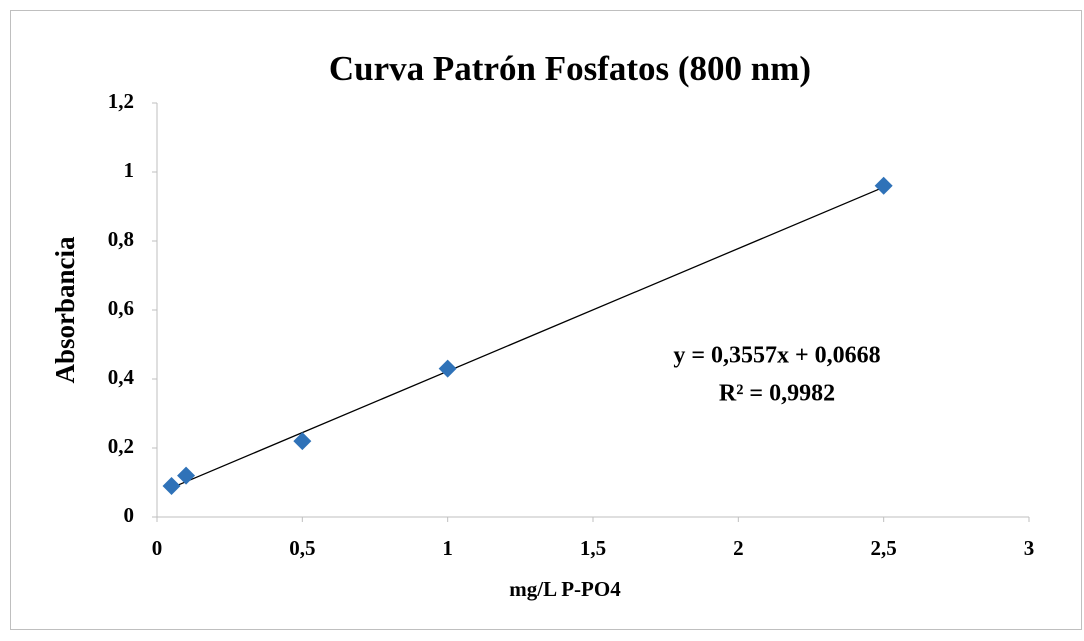 The height and width of the screenshot is (641, 1084). Describe the element at coordinates (447, 548) in the screenshot. I see `x-tick-label: 1` at that location.